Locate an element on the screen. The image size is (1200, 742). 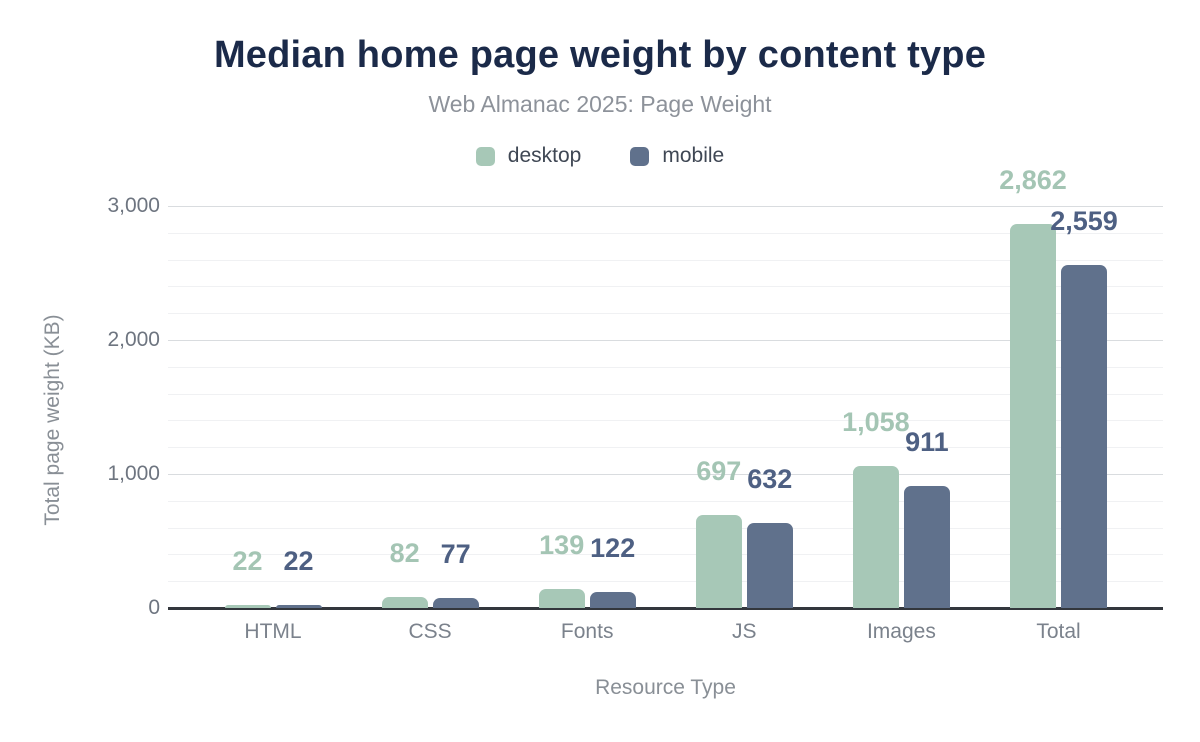
legend-label-desktop: desktop is located at coordinates (544, 155).